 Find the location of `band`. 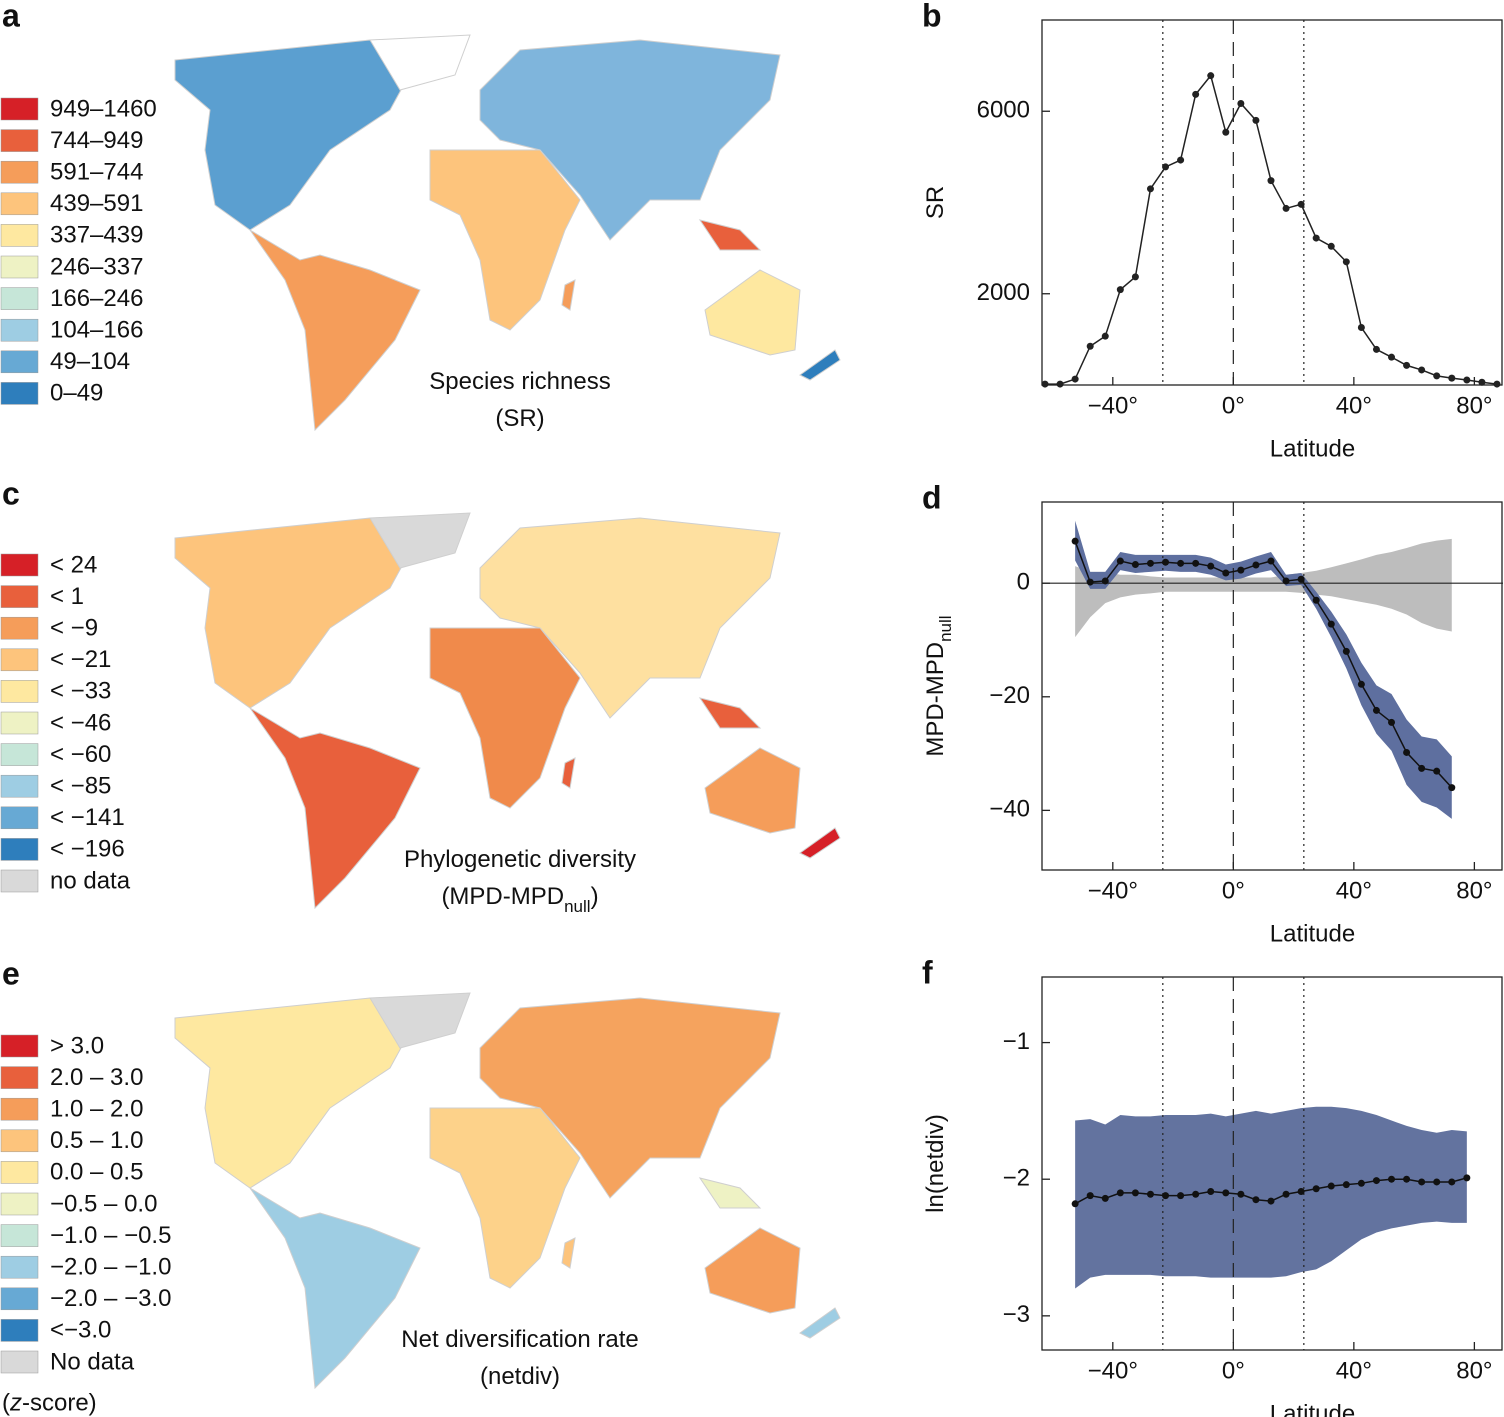

band is located at coordinates (1263, 588).